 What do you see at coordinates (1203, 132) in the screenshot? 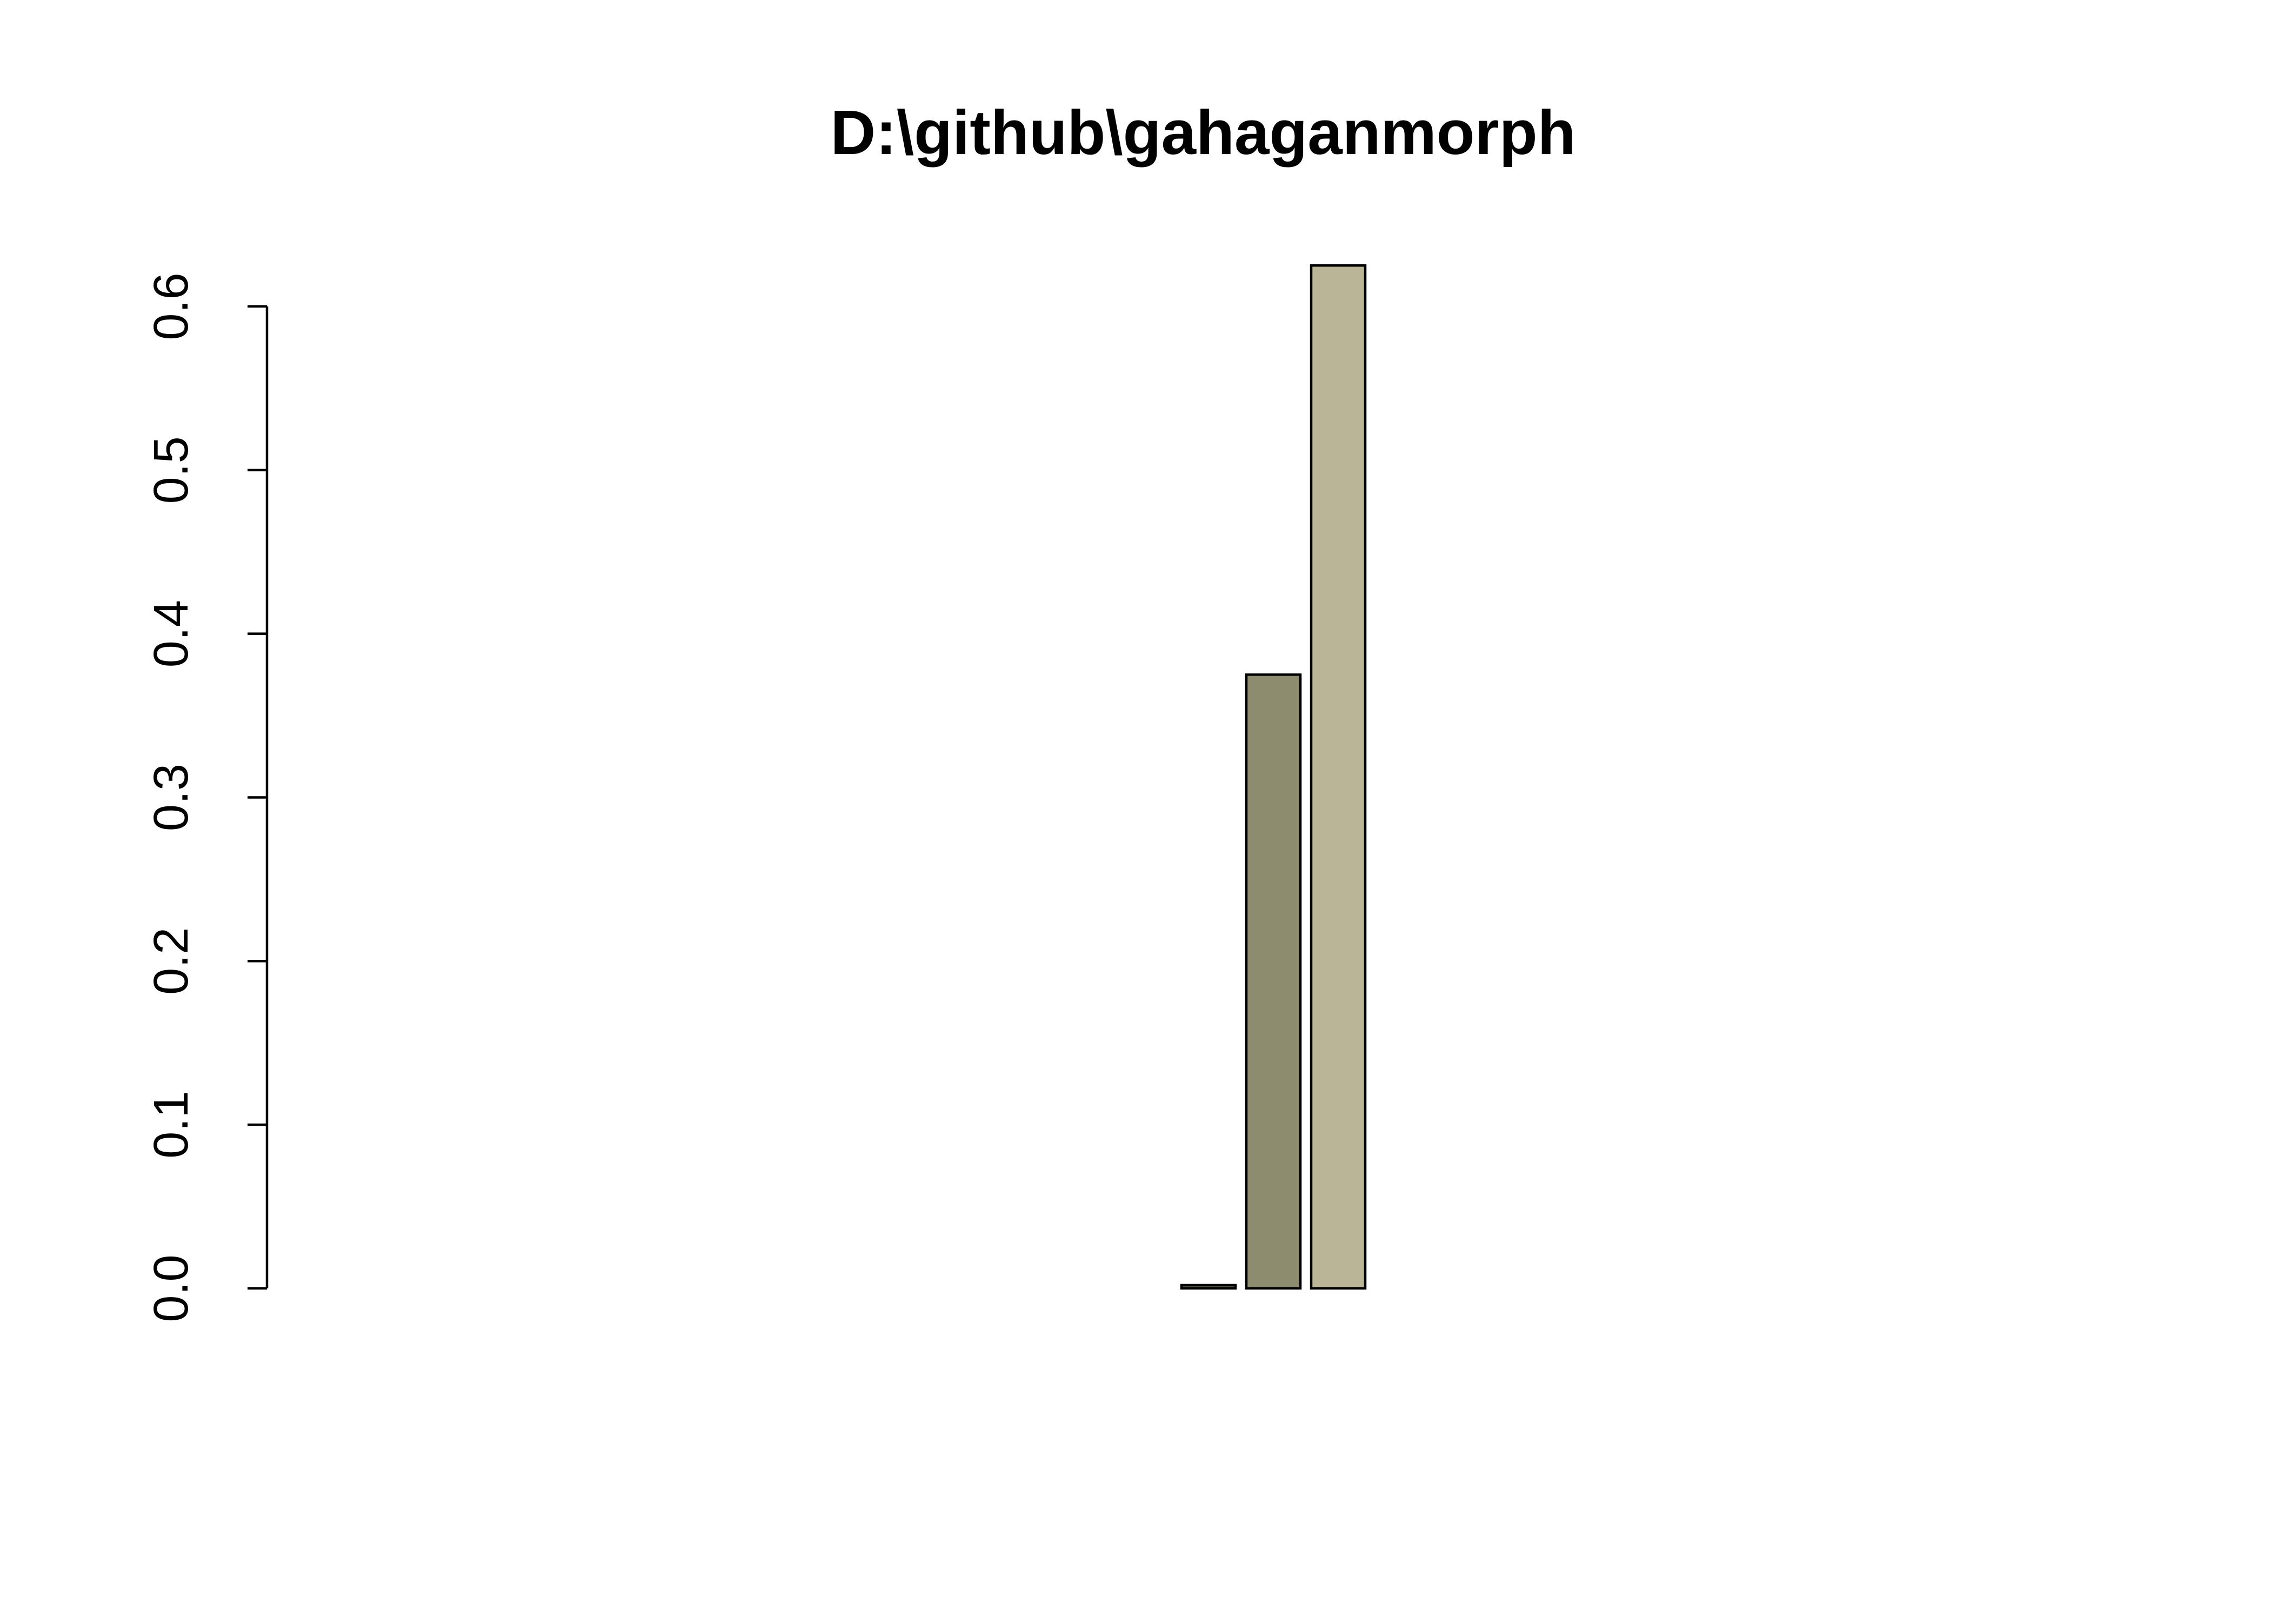
I see `chart-title: D:\github\gahaganmorph` at bounding box center [1203, 132].